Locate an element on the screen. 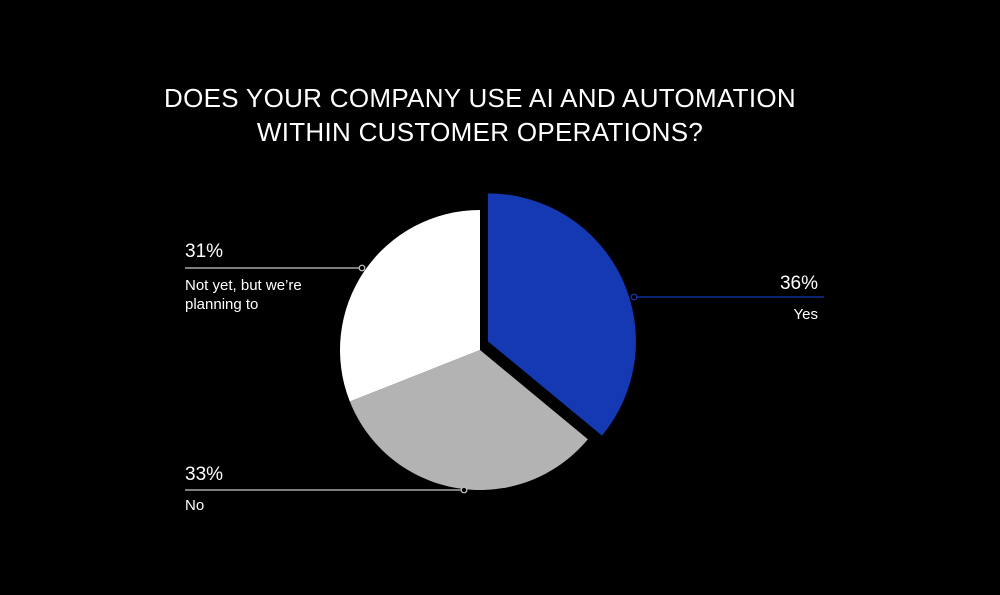 Image resolution: width=1000 pixels, height=595 pixels. slice-category-label-not-yet-line-2: planning to is located at coordinates (221, 304).